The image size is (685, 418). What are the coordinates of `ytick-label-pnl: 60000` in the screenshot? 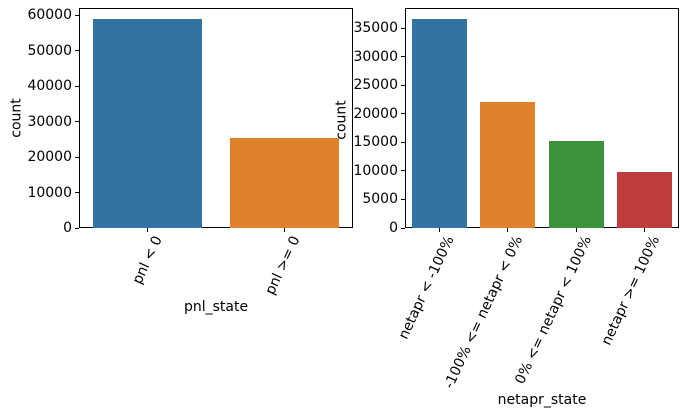 It's located at (49, 15).